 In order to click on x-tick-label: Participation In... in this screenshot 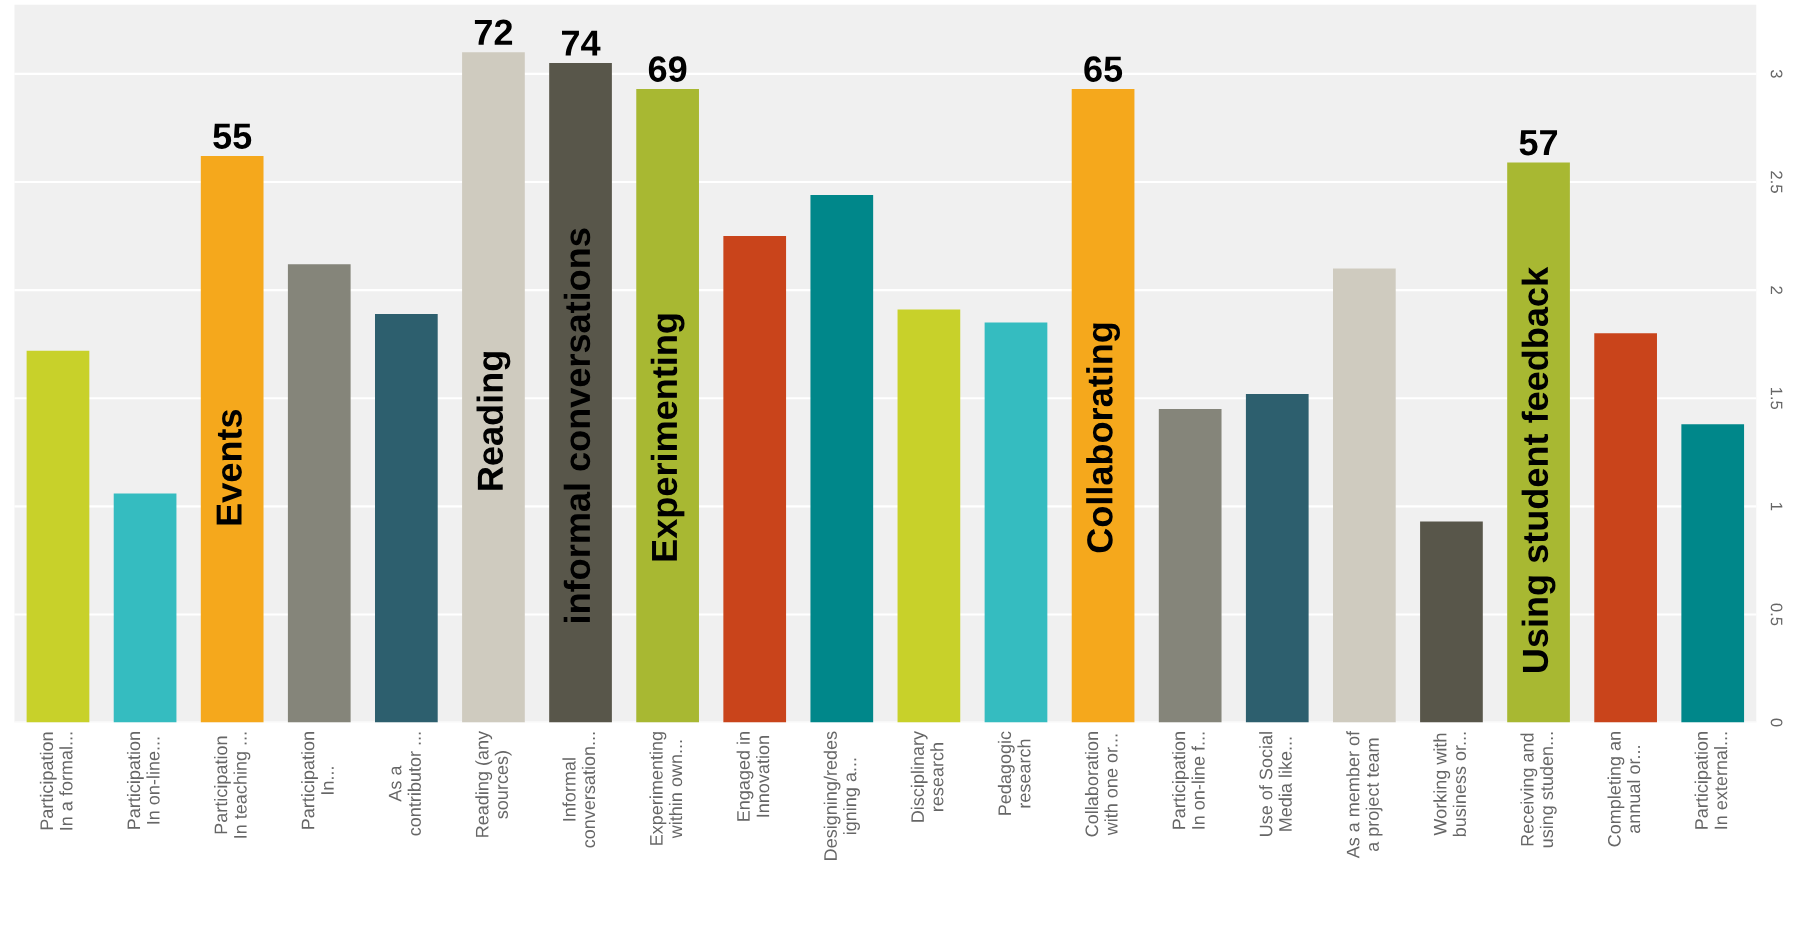, I will do `click(317, 780)`.